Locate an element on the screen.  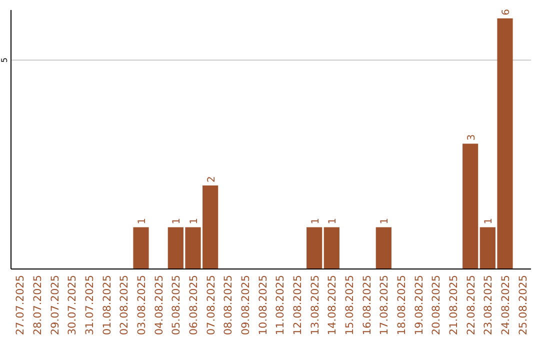
x-tick-label: 13.08.2025 is located at coordinates (315, 305).